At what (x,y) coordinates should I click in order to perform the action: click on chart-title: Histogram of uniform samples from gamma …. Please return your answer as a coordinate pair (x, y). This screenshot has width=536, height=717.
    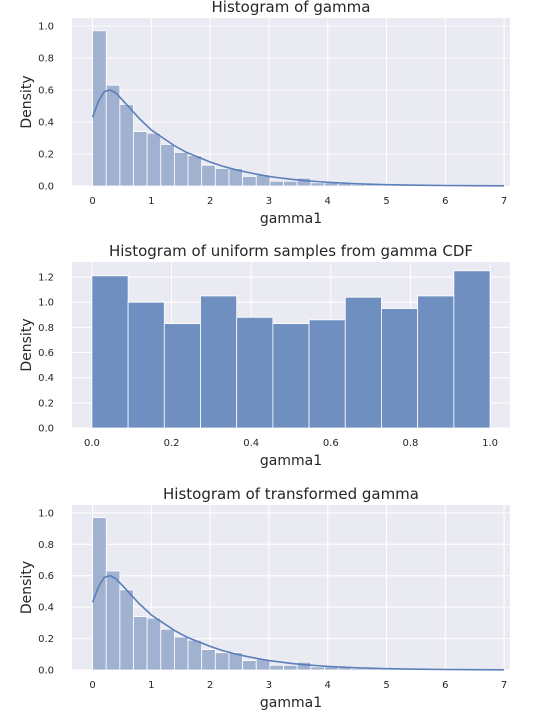
    Looking at the image, I should click on (291, 251).